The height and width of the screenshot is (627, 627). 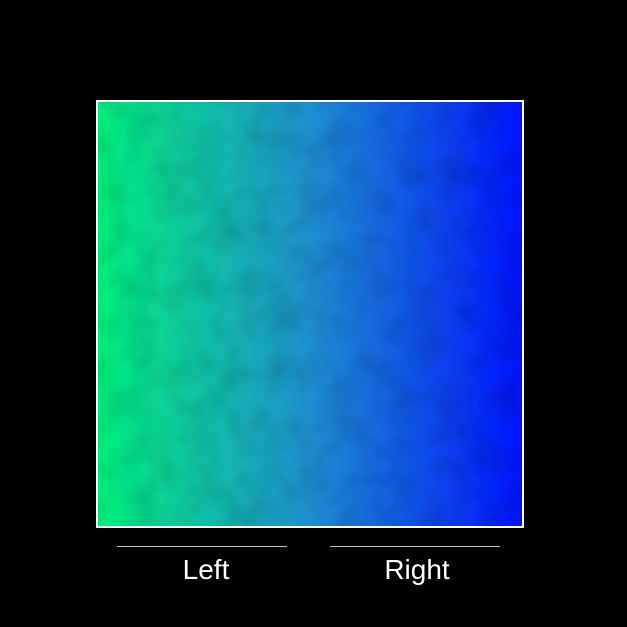 I want to click on left-label: Left, so click(x=206, y=569).